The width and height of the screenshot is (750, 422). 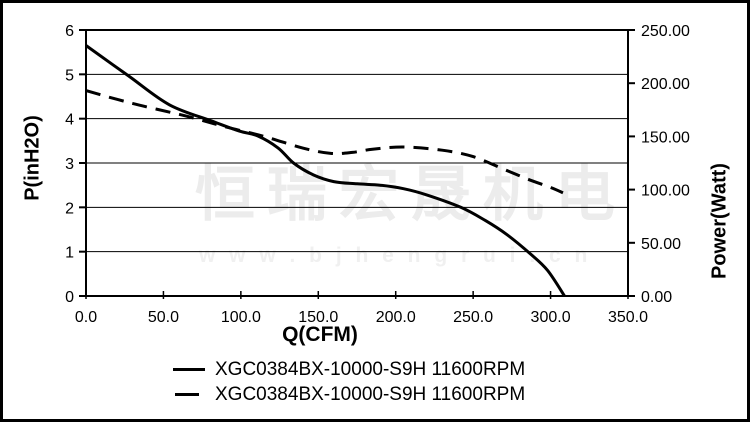 I want to click on y-right-tick-label: 50.00, so click(x=661, y=244).